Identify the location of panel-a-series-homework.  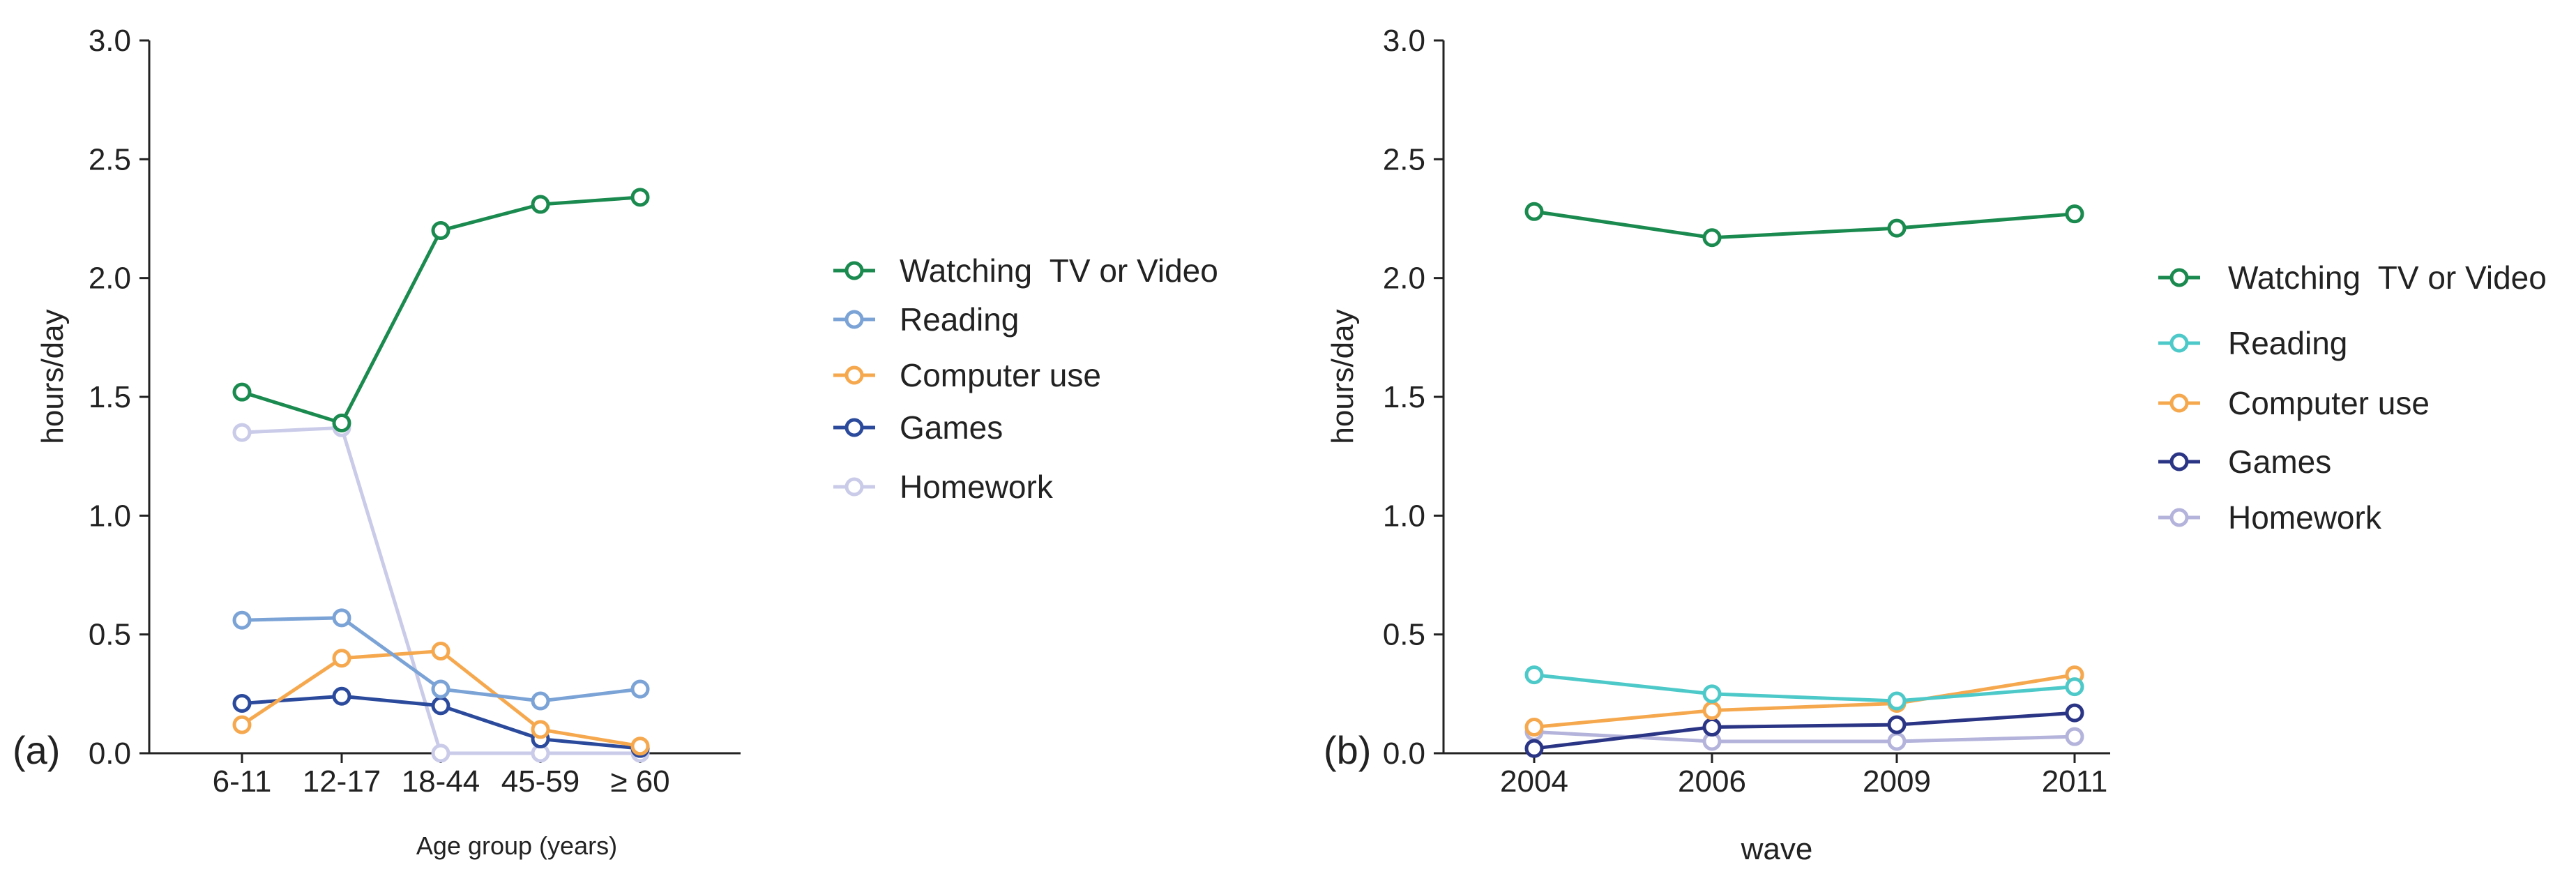
(441, 590).